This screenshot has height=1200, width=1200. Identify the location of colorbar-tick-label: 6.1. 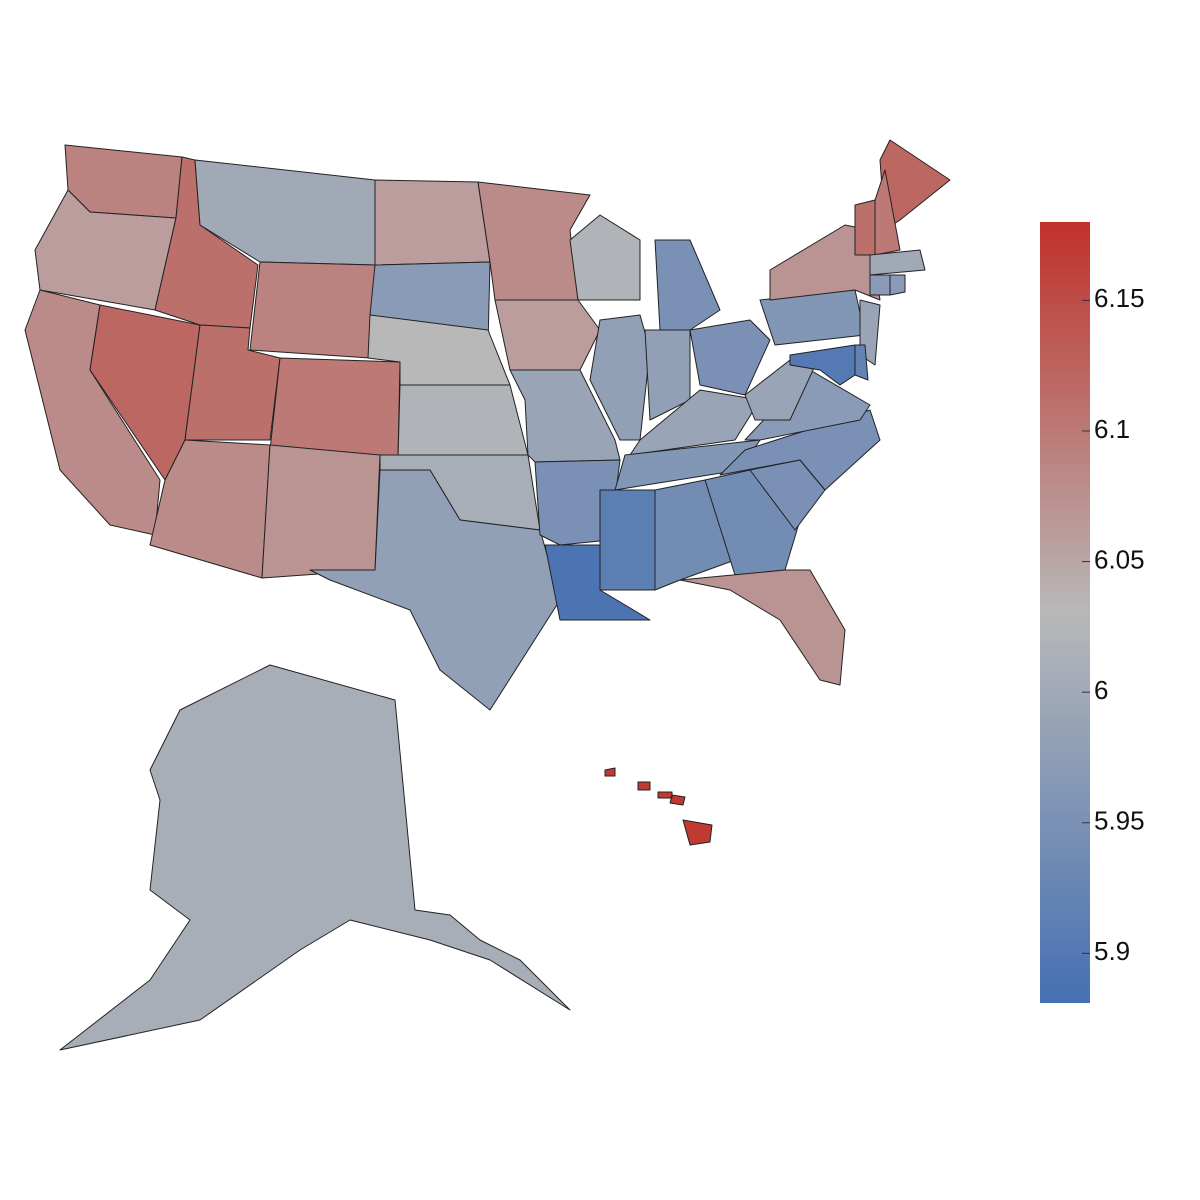
(1112, 429).